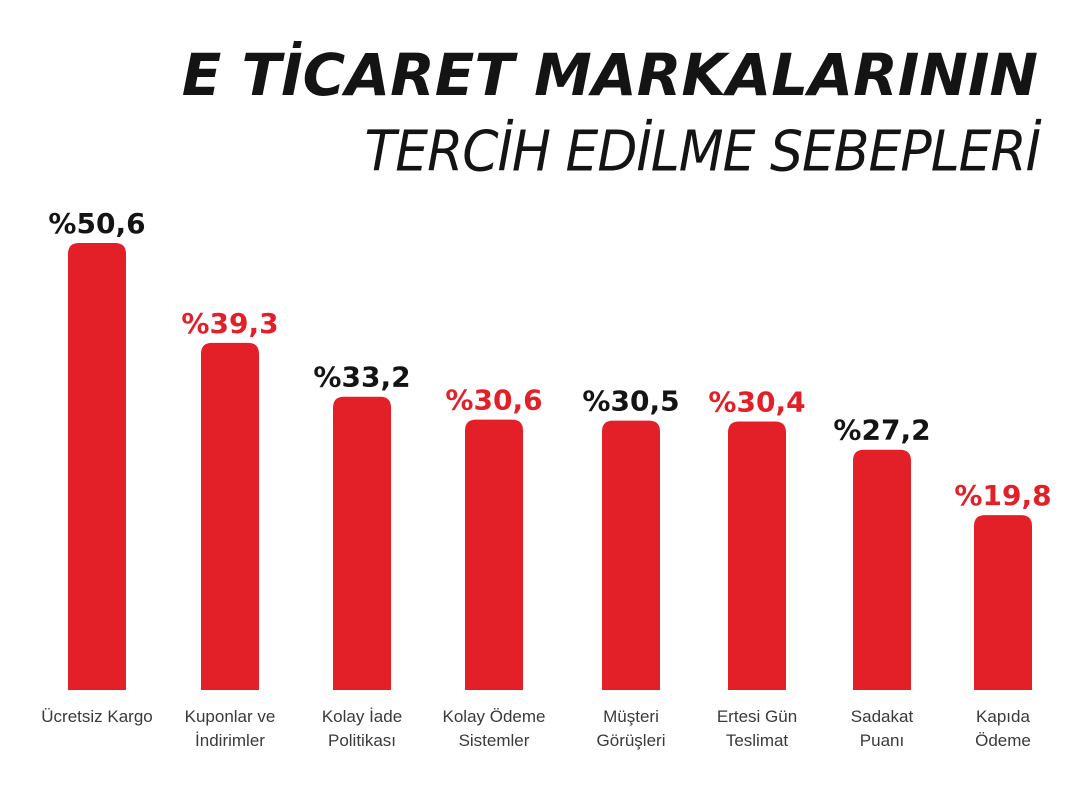 The height and width of the screenshot is (792, 1080). What do you see at coordinates (230, 740) in the screenshot?
I see `category-label: İndirimler` at bounding box center [230, 740].